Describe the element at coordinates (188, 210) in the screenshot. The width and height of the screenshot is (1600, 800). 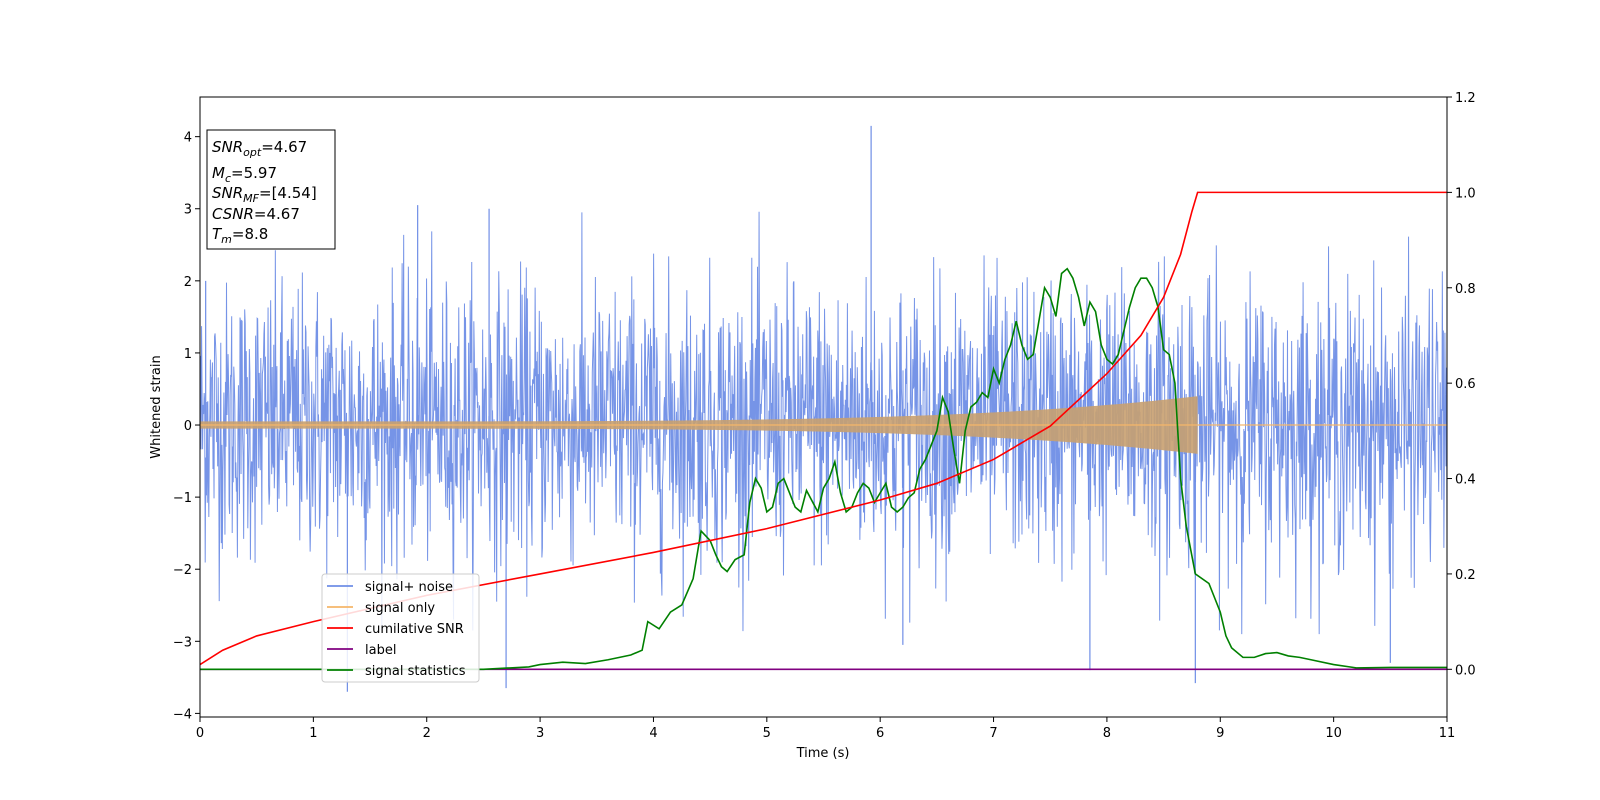
I see `y-tick-label: 3` at that location.